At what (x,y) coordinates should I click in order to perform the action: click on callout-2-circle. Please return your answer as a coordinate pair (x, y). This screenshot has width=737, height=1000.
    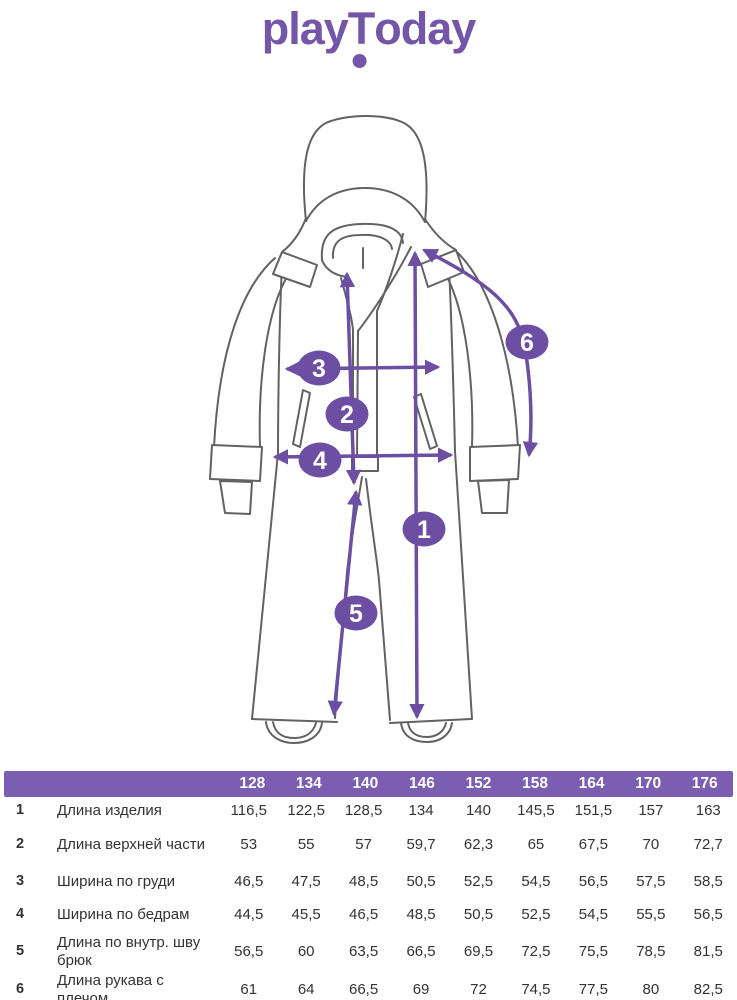
    Looking at the image, I should click on (347, 414).